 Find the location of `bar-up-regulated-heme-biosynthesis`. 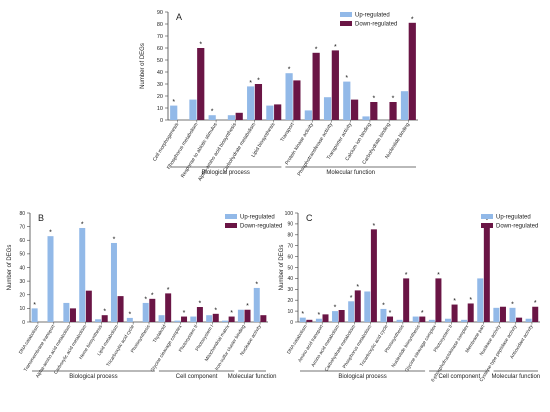

bar-up-regulated-heme-biosynthesis is located at coordinates (98, 320).